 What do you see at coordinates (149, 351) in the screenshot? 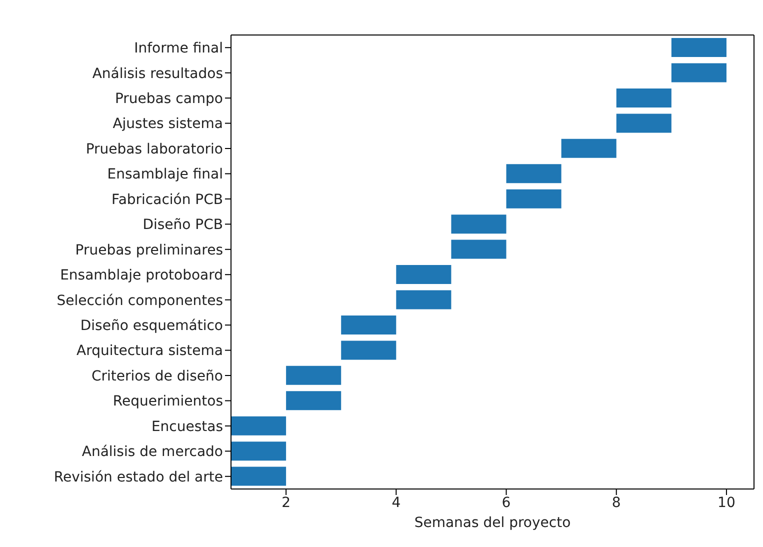
I see `y-tick-label: Arquitectura sistema` at bounding box center [149, 351].